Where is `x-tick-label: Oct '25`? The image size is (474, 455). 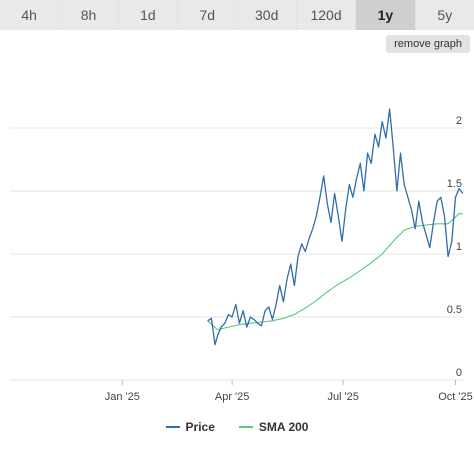
x-tick-label: Oct '25 is located at coordinates (455, 397).